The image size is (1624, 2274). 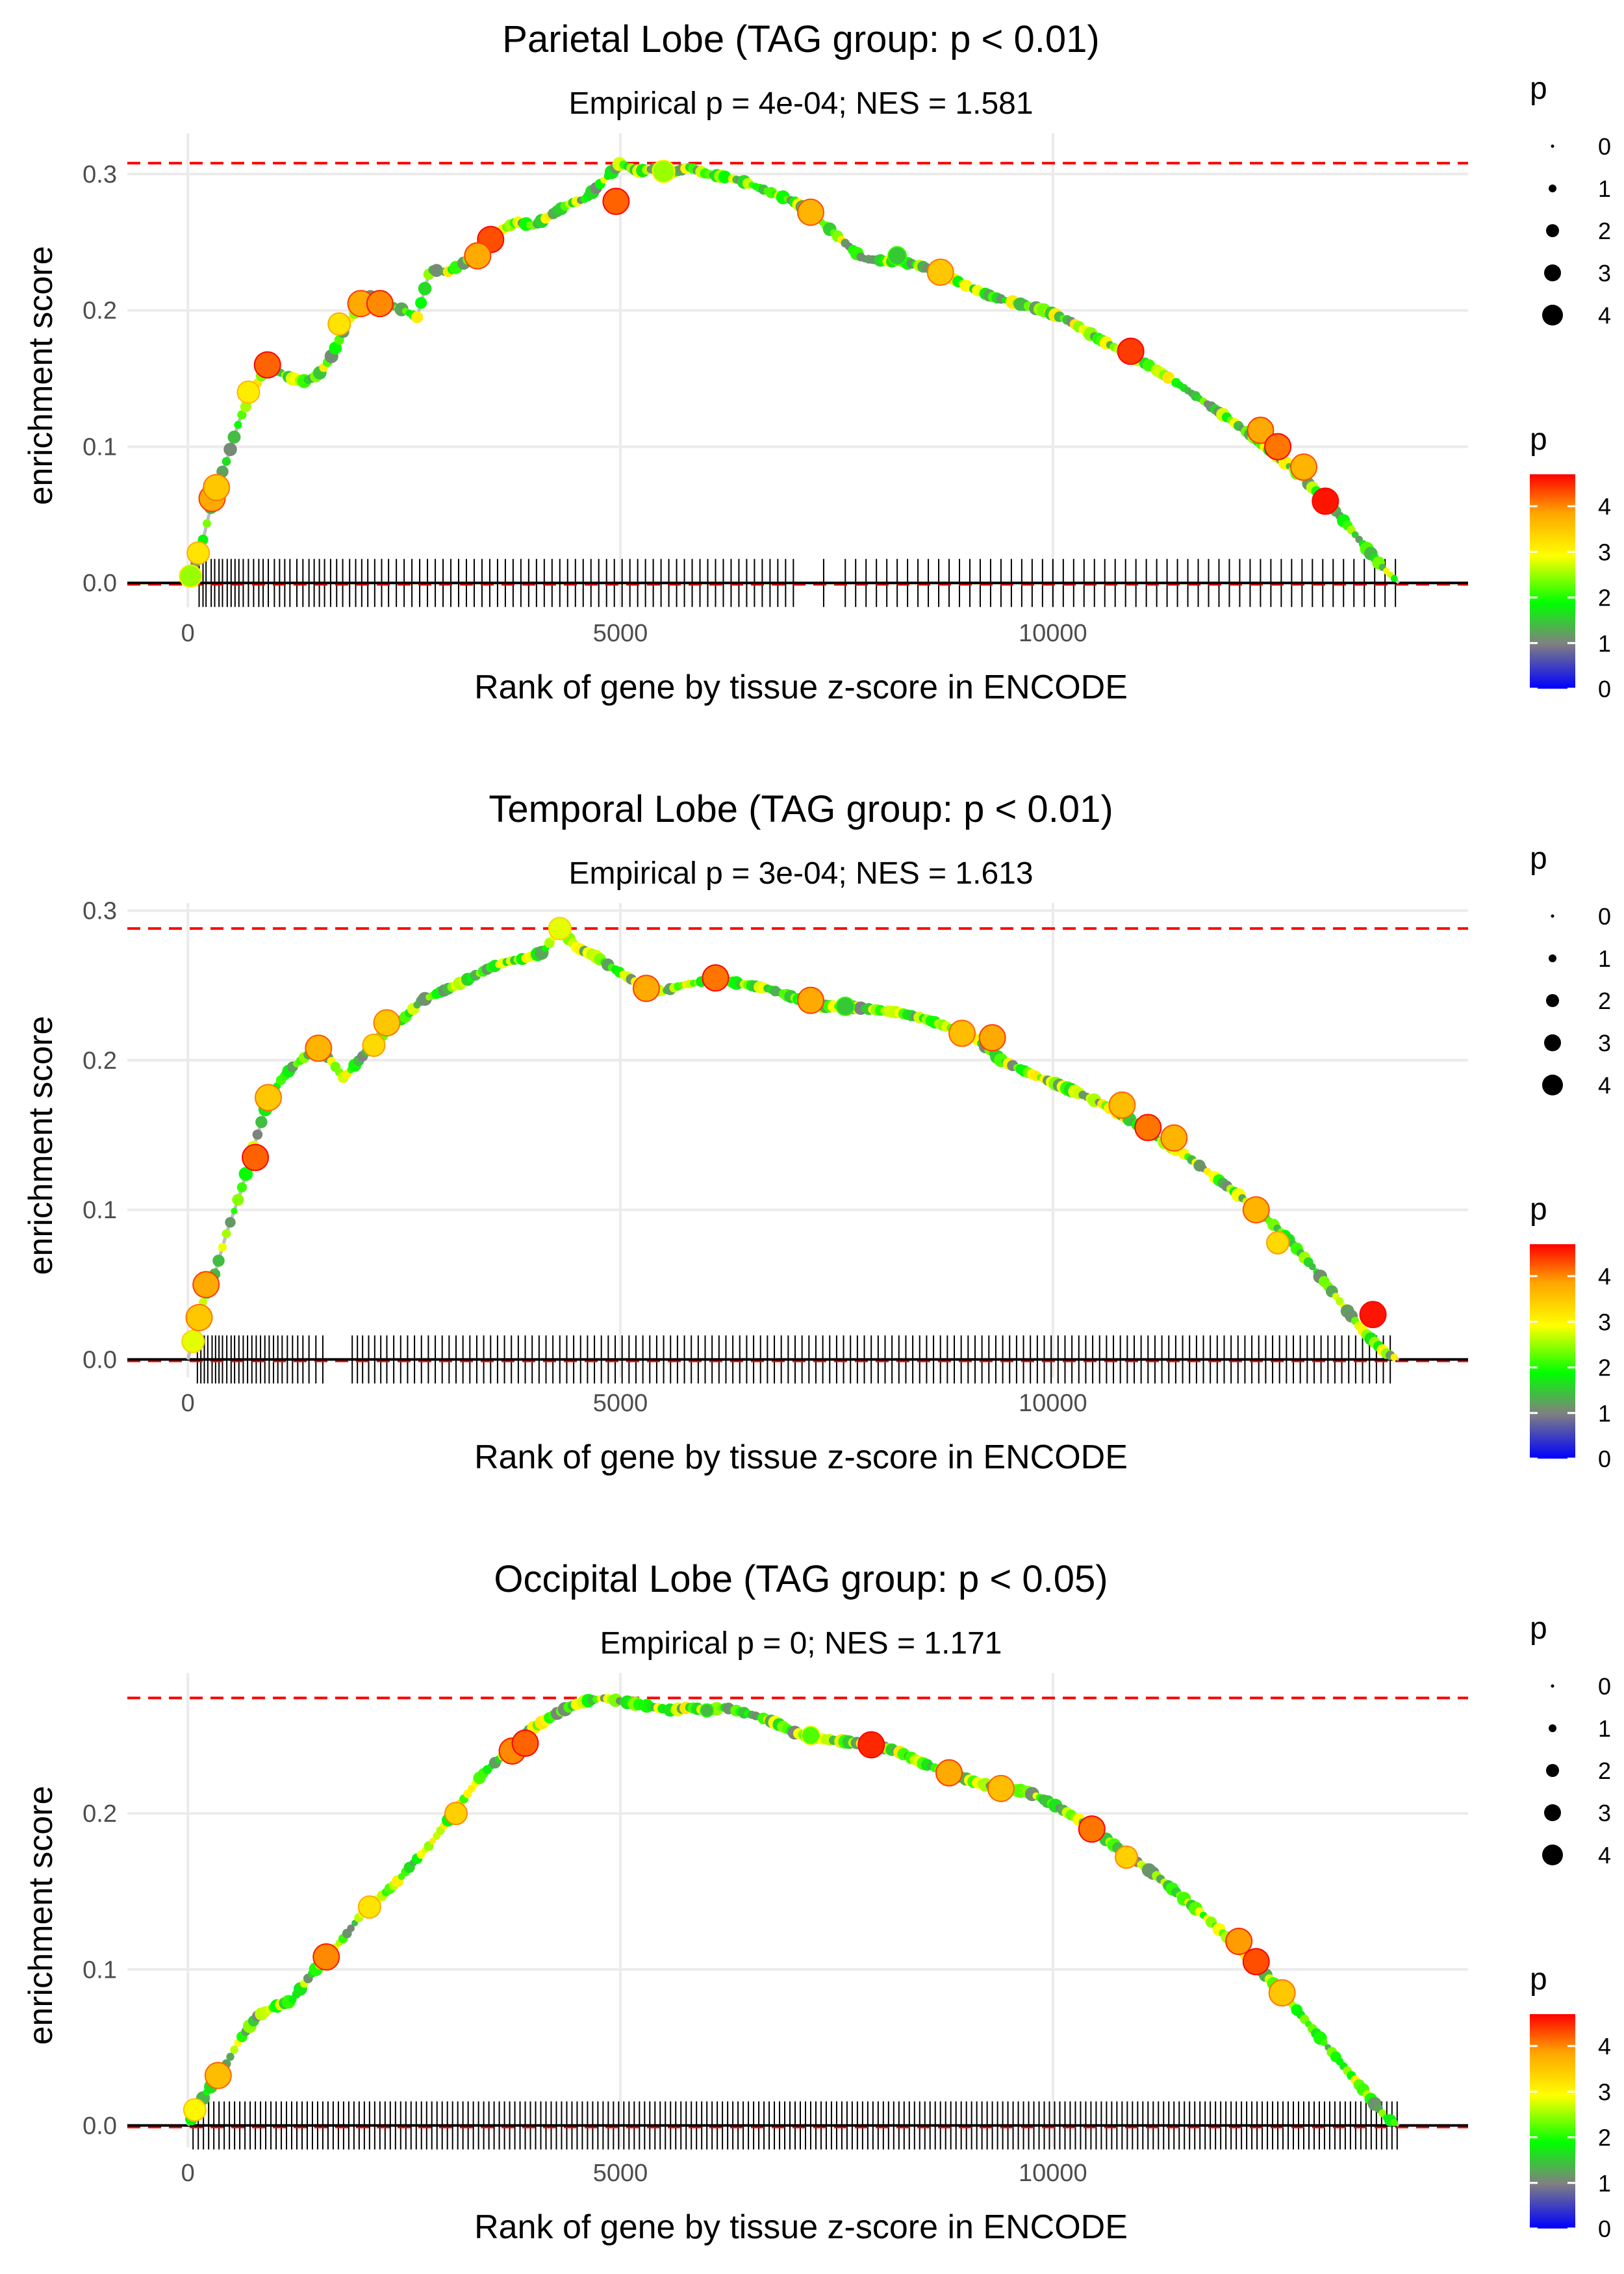 I want to click on x-tick-label: 5000, so click(x=620, y=633).